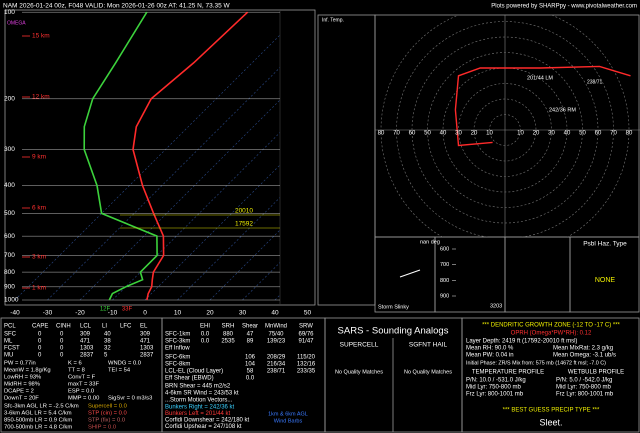 This screenshot has height=433, width=640. What do you see at coordinates (9, 287) in the screenshot?
I see `pressure-tick-label: 900` at bounding box center [9, 287].